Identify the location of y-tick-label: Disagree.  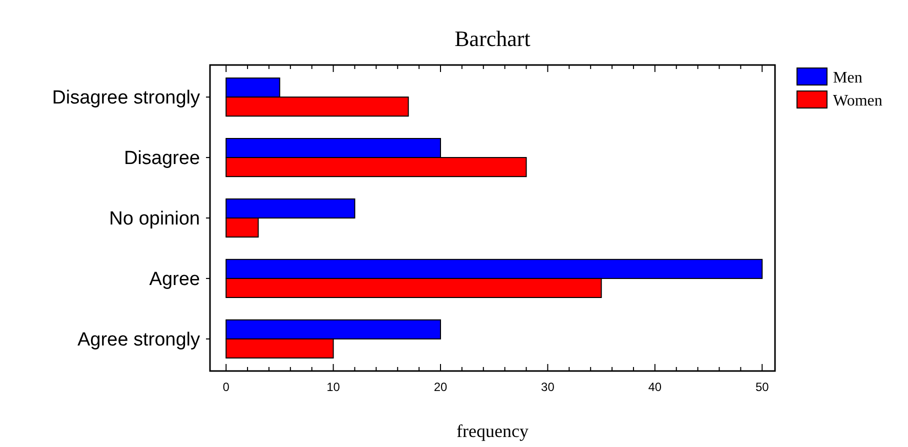
(162, 159).